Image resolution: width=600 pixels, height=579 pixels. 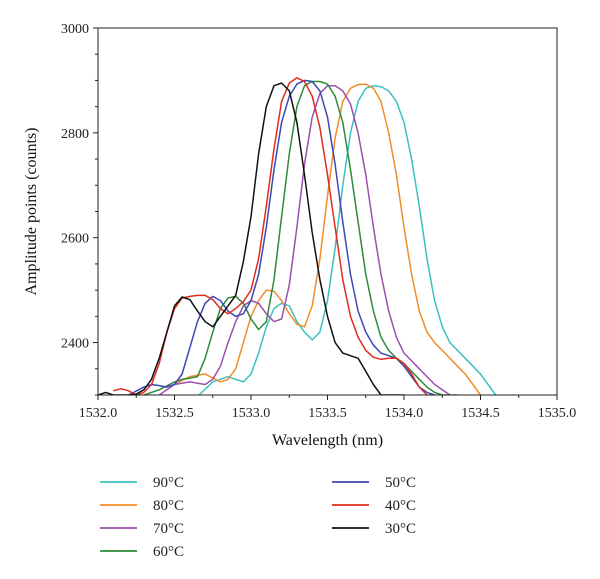 What do you see at coordinates (400, 529) in the screenshot?
I see `legend-label: 30°C` at bounding box center [400, 529].